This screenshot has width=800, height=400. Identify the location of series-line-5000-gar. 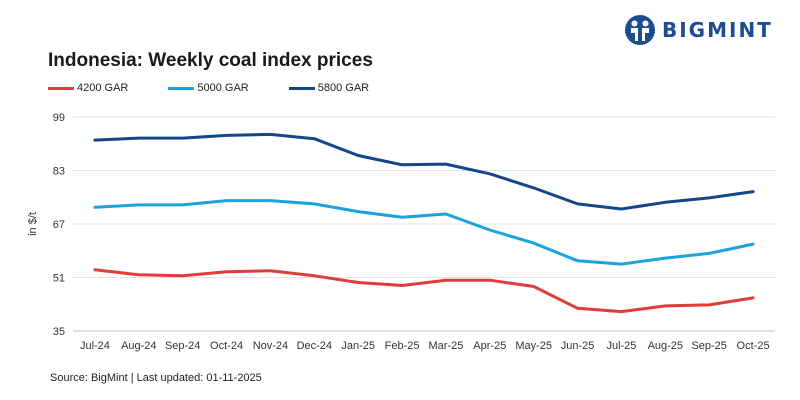
(424, 232).